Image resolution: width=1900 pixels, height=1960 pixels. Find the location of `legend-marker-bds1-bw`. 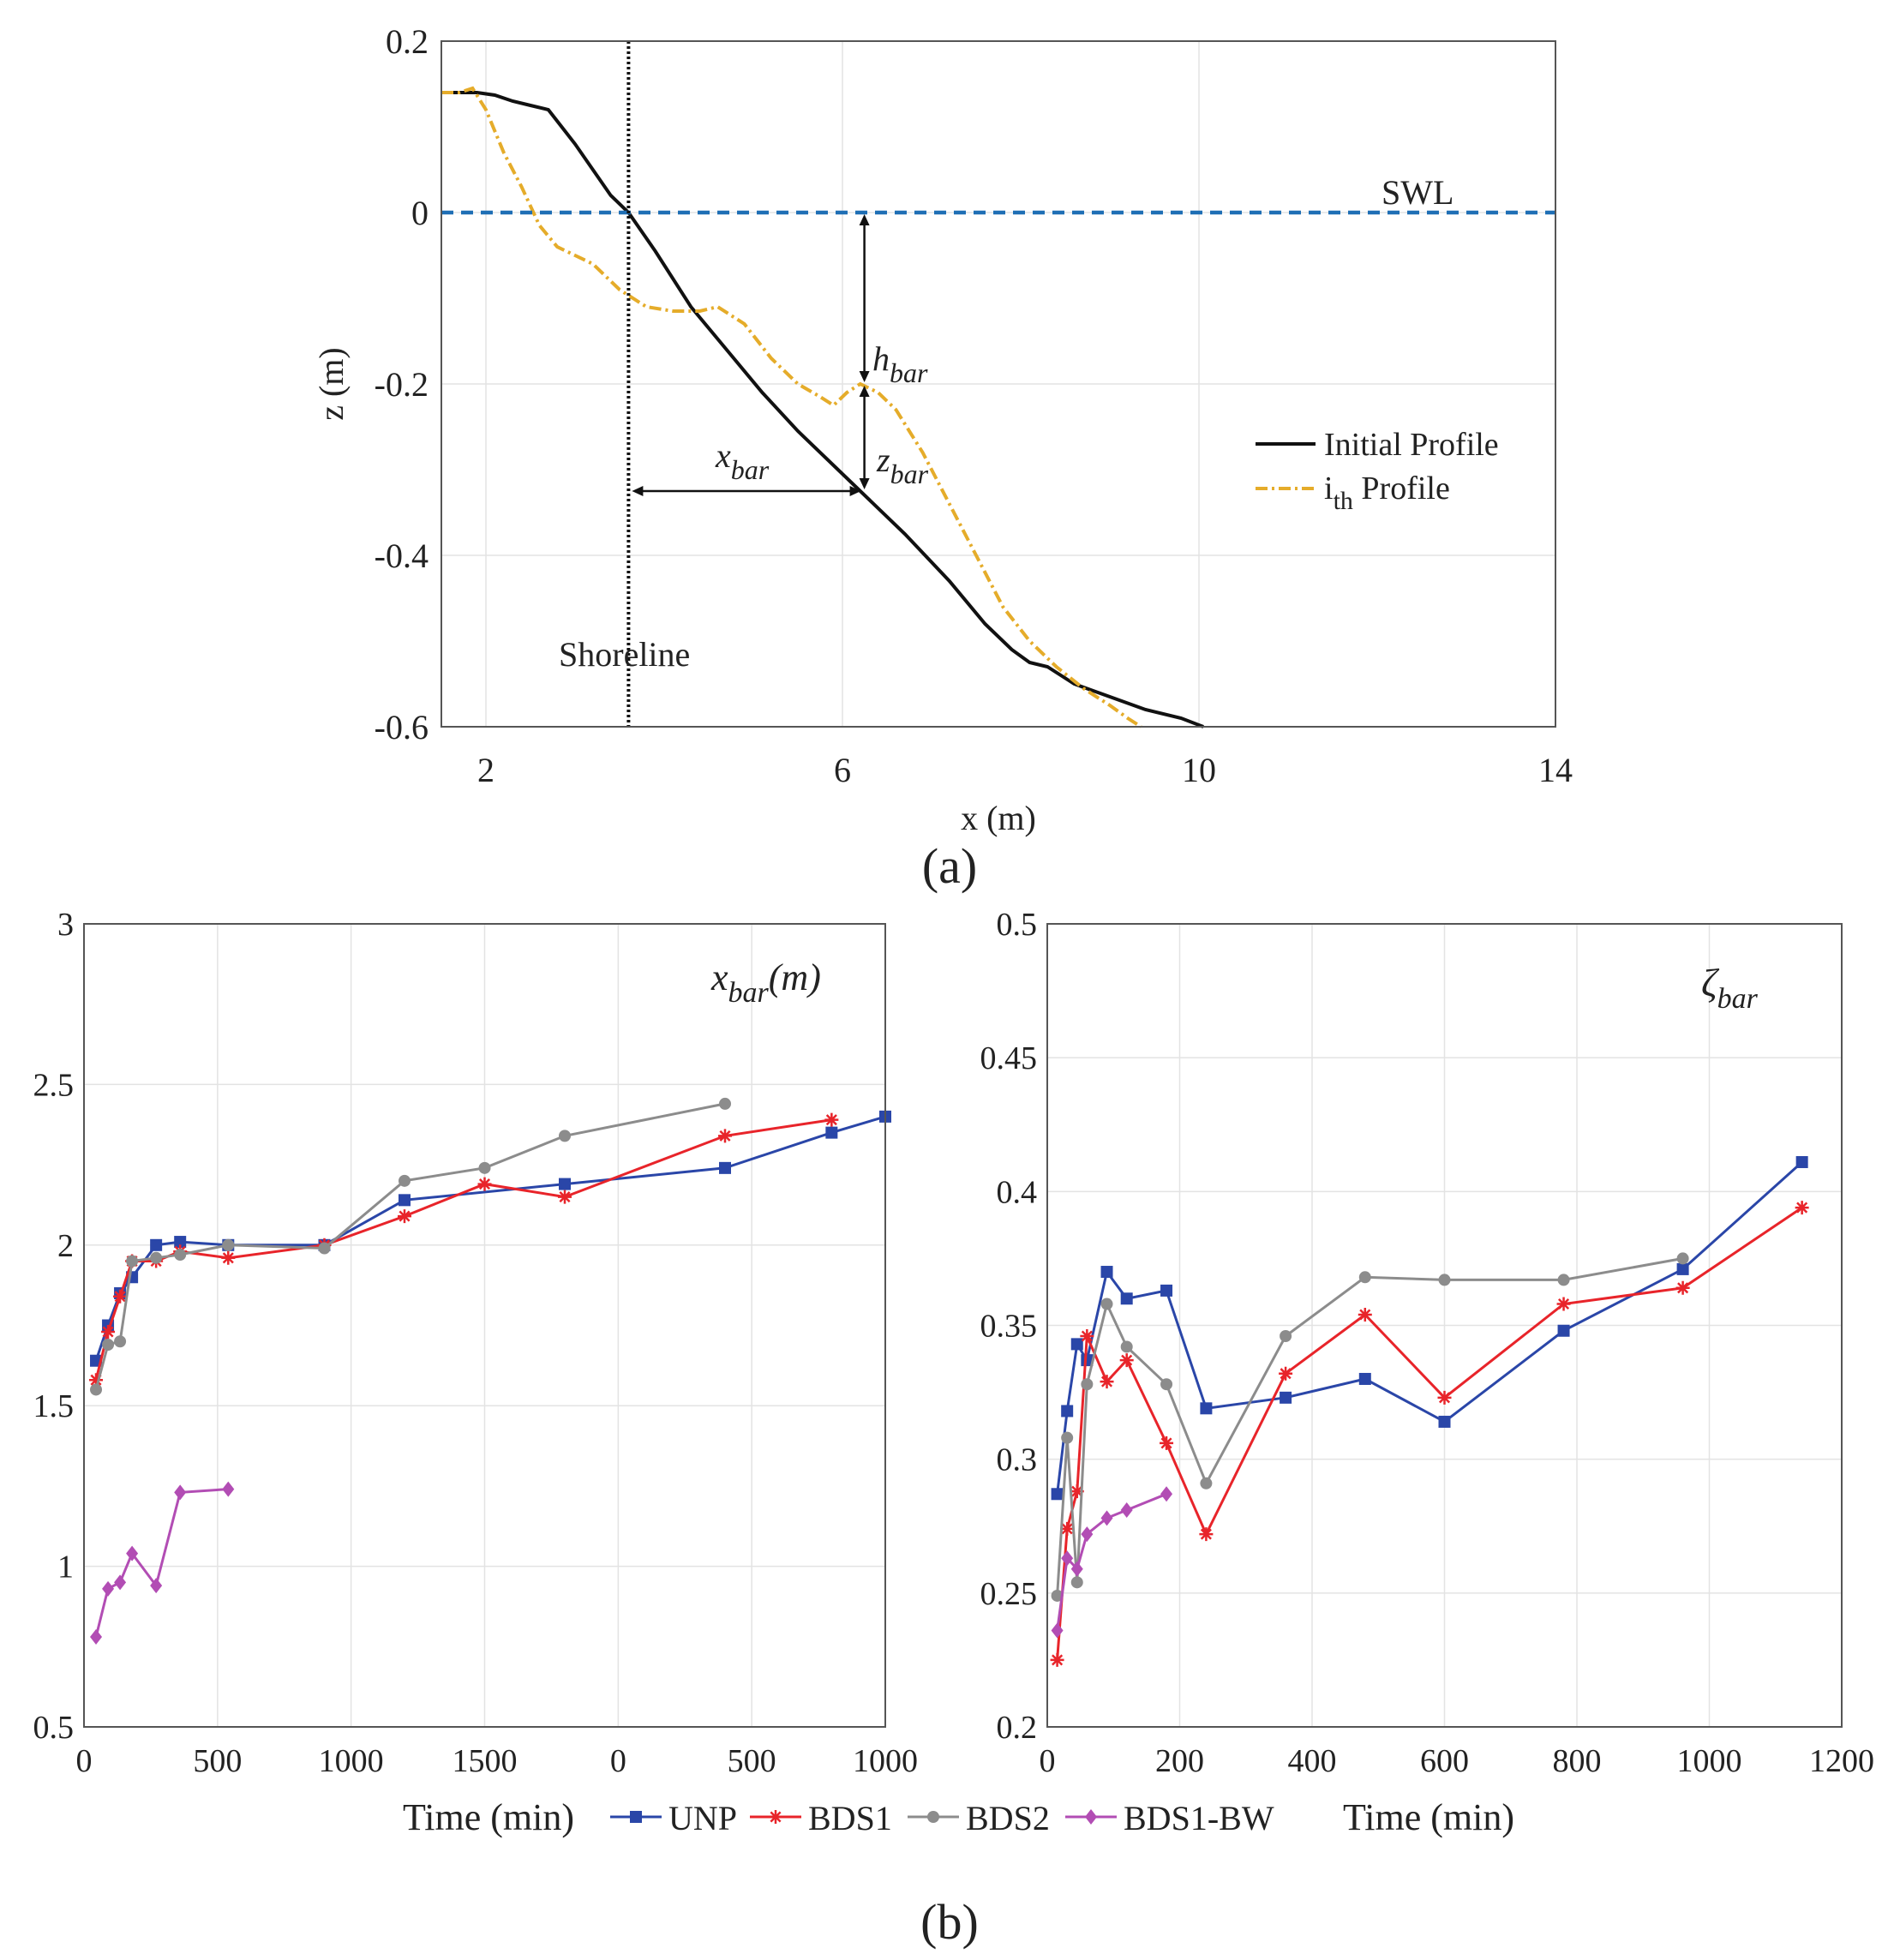

legend-marker-bds1-bw is located at coordinates (1091, 1817).